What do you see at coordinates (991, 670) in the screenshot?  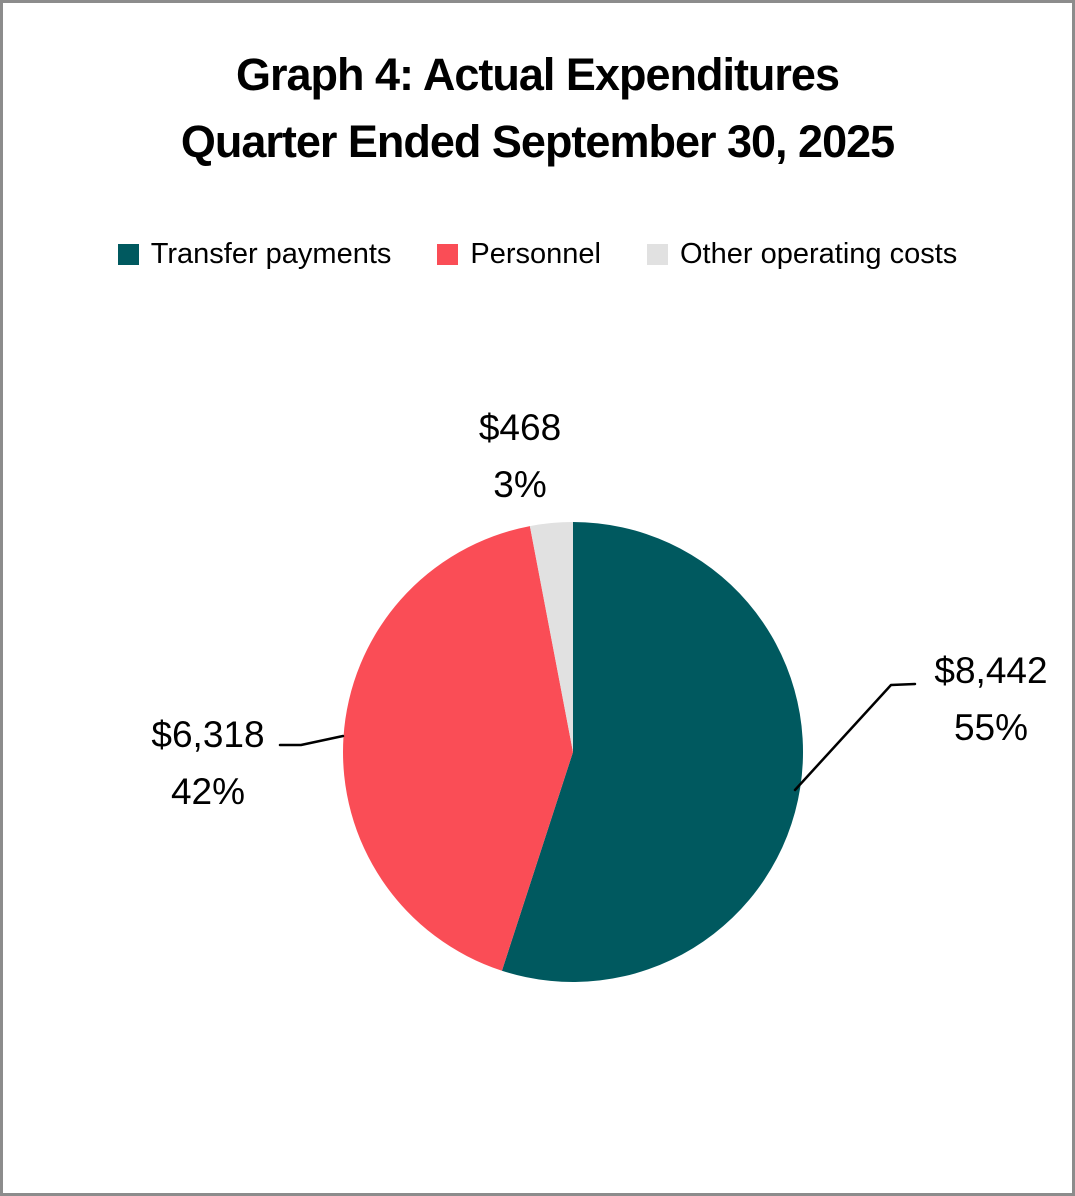 I see `data-label-transfer-value: $8,442` at bounding box center [991, 670].